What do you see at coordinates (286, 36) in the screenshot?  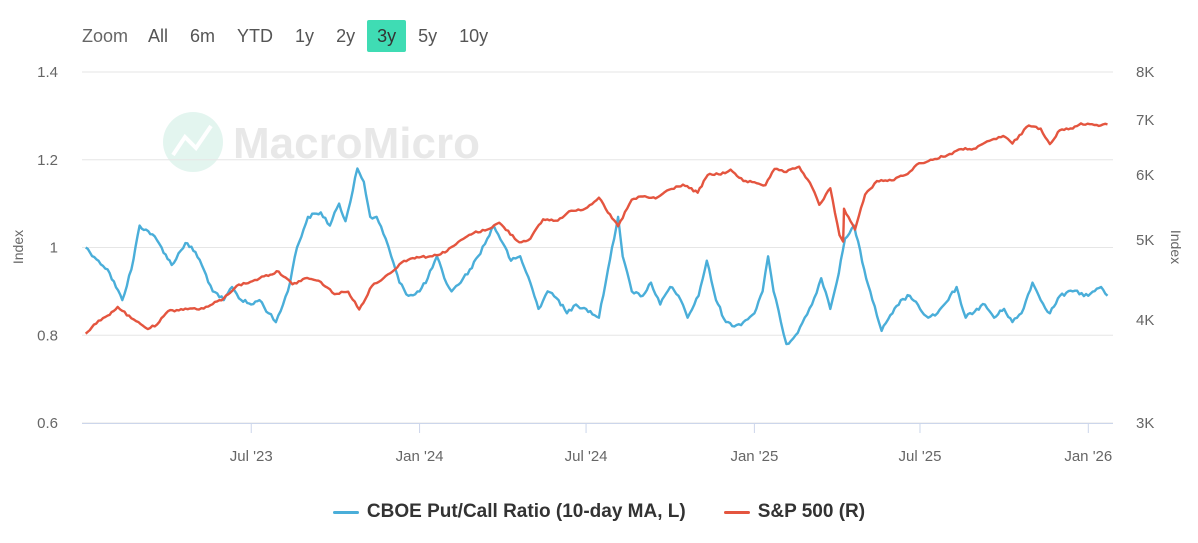 I see `zoom-bar: Zoom All 6m YTD 1y 2y 3y 5y 10y` at bounding box center [286, 36].